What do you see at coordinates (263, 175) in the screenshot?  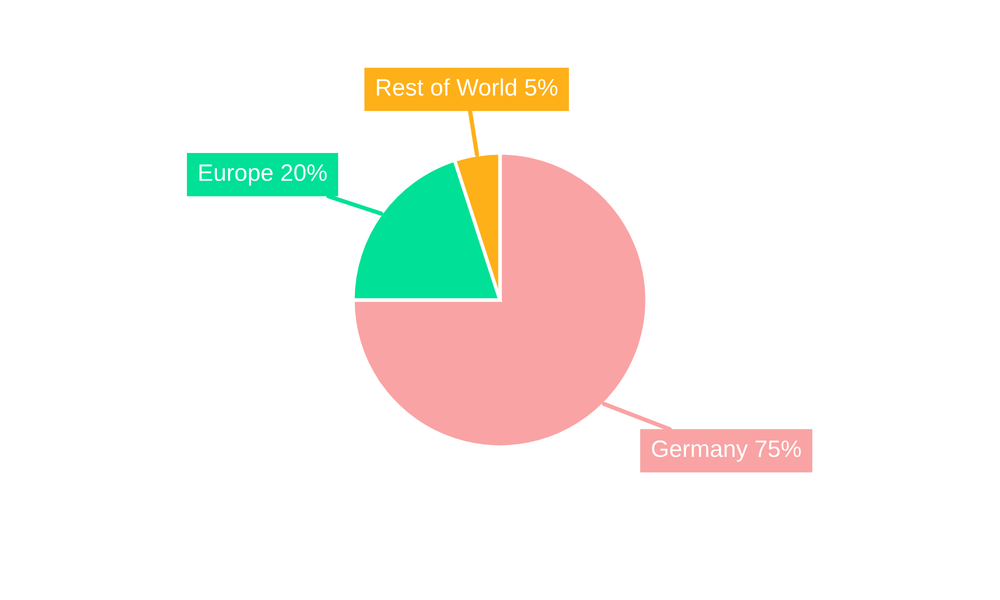 I see `slice-label: Europe 20%` at bounding box center [263, 175].